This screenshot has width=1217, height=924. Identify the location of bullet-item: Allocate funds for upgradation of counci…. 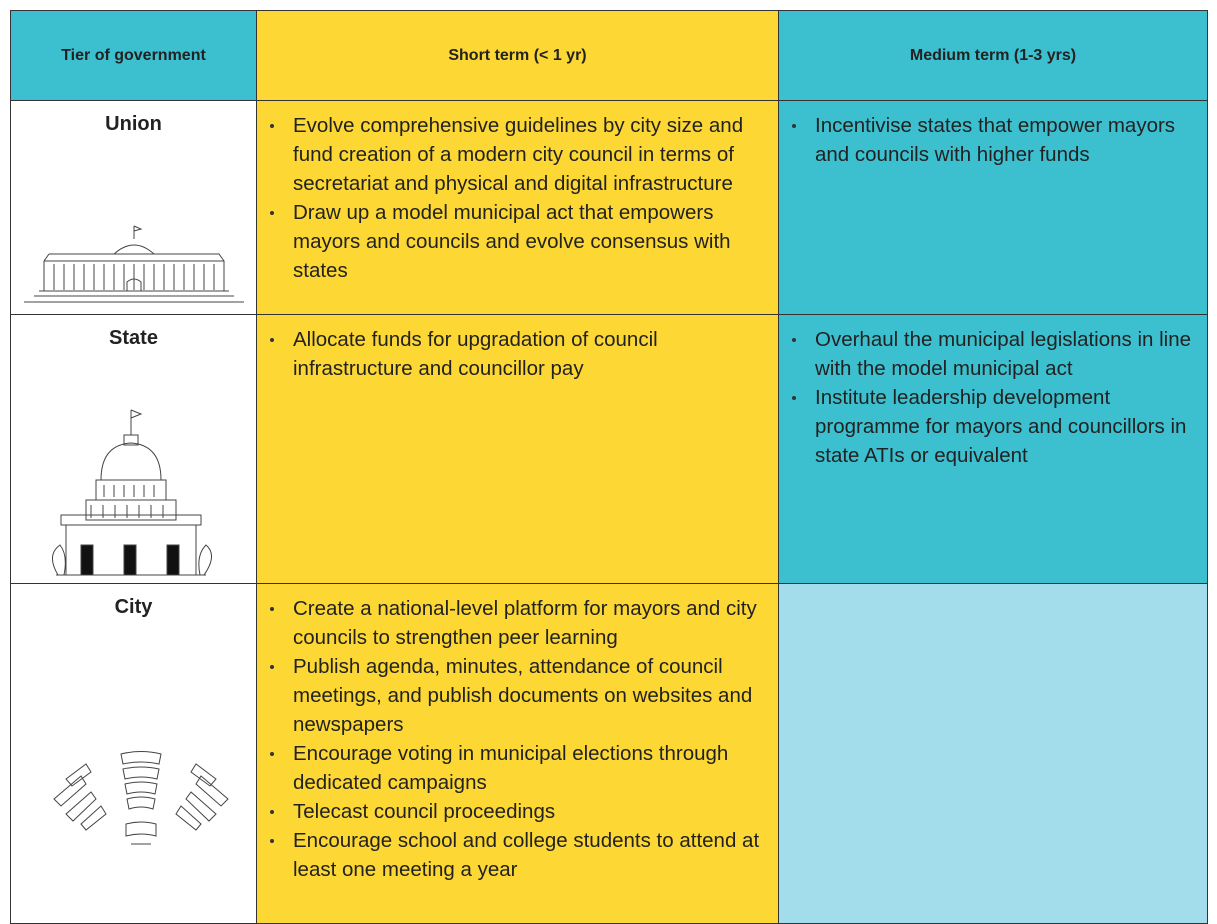
(520, 354).